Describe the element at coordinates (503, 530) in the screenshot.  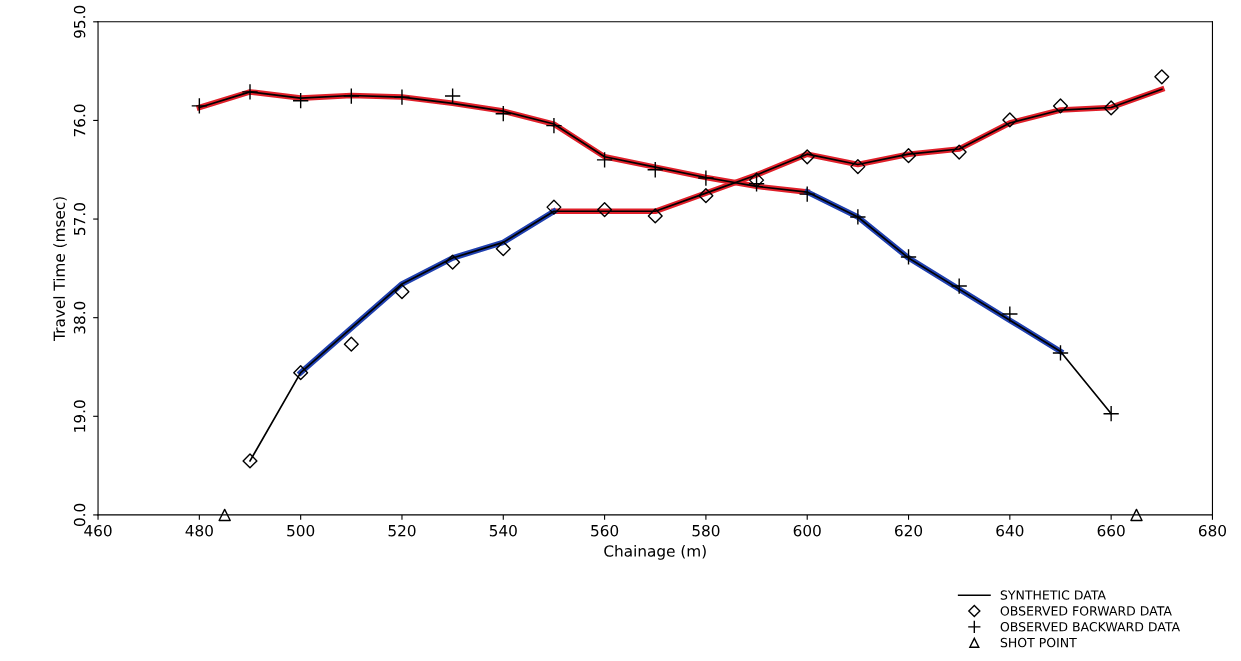
I see `x-tick-label: 540` at that location.